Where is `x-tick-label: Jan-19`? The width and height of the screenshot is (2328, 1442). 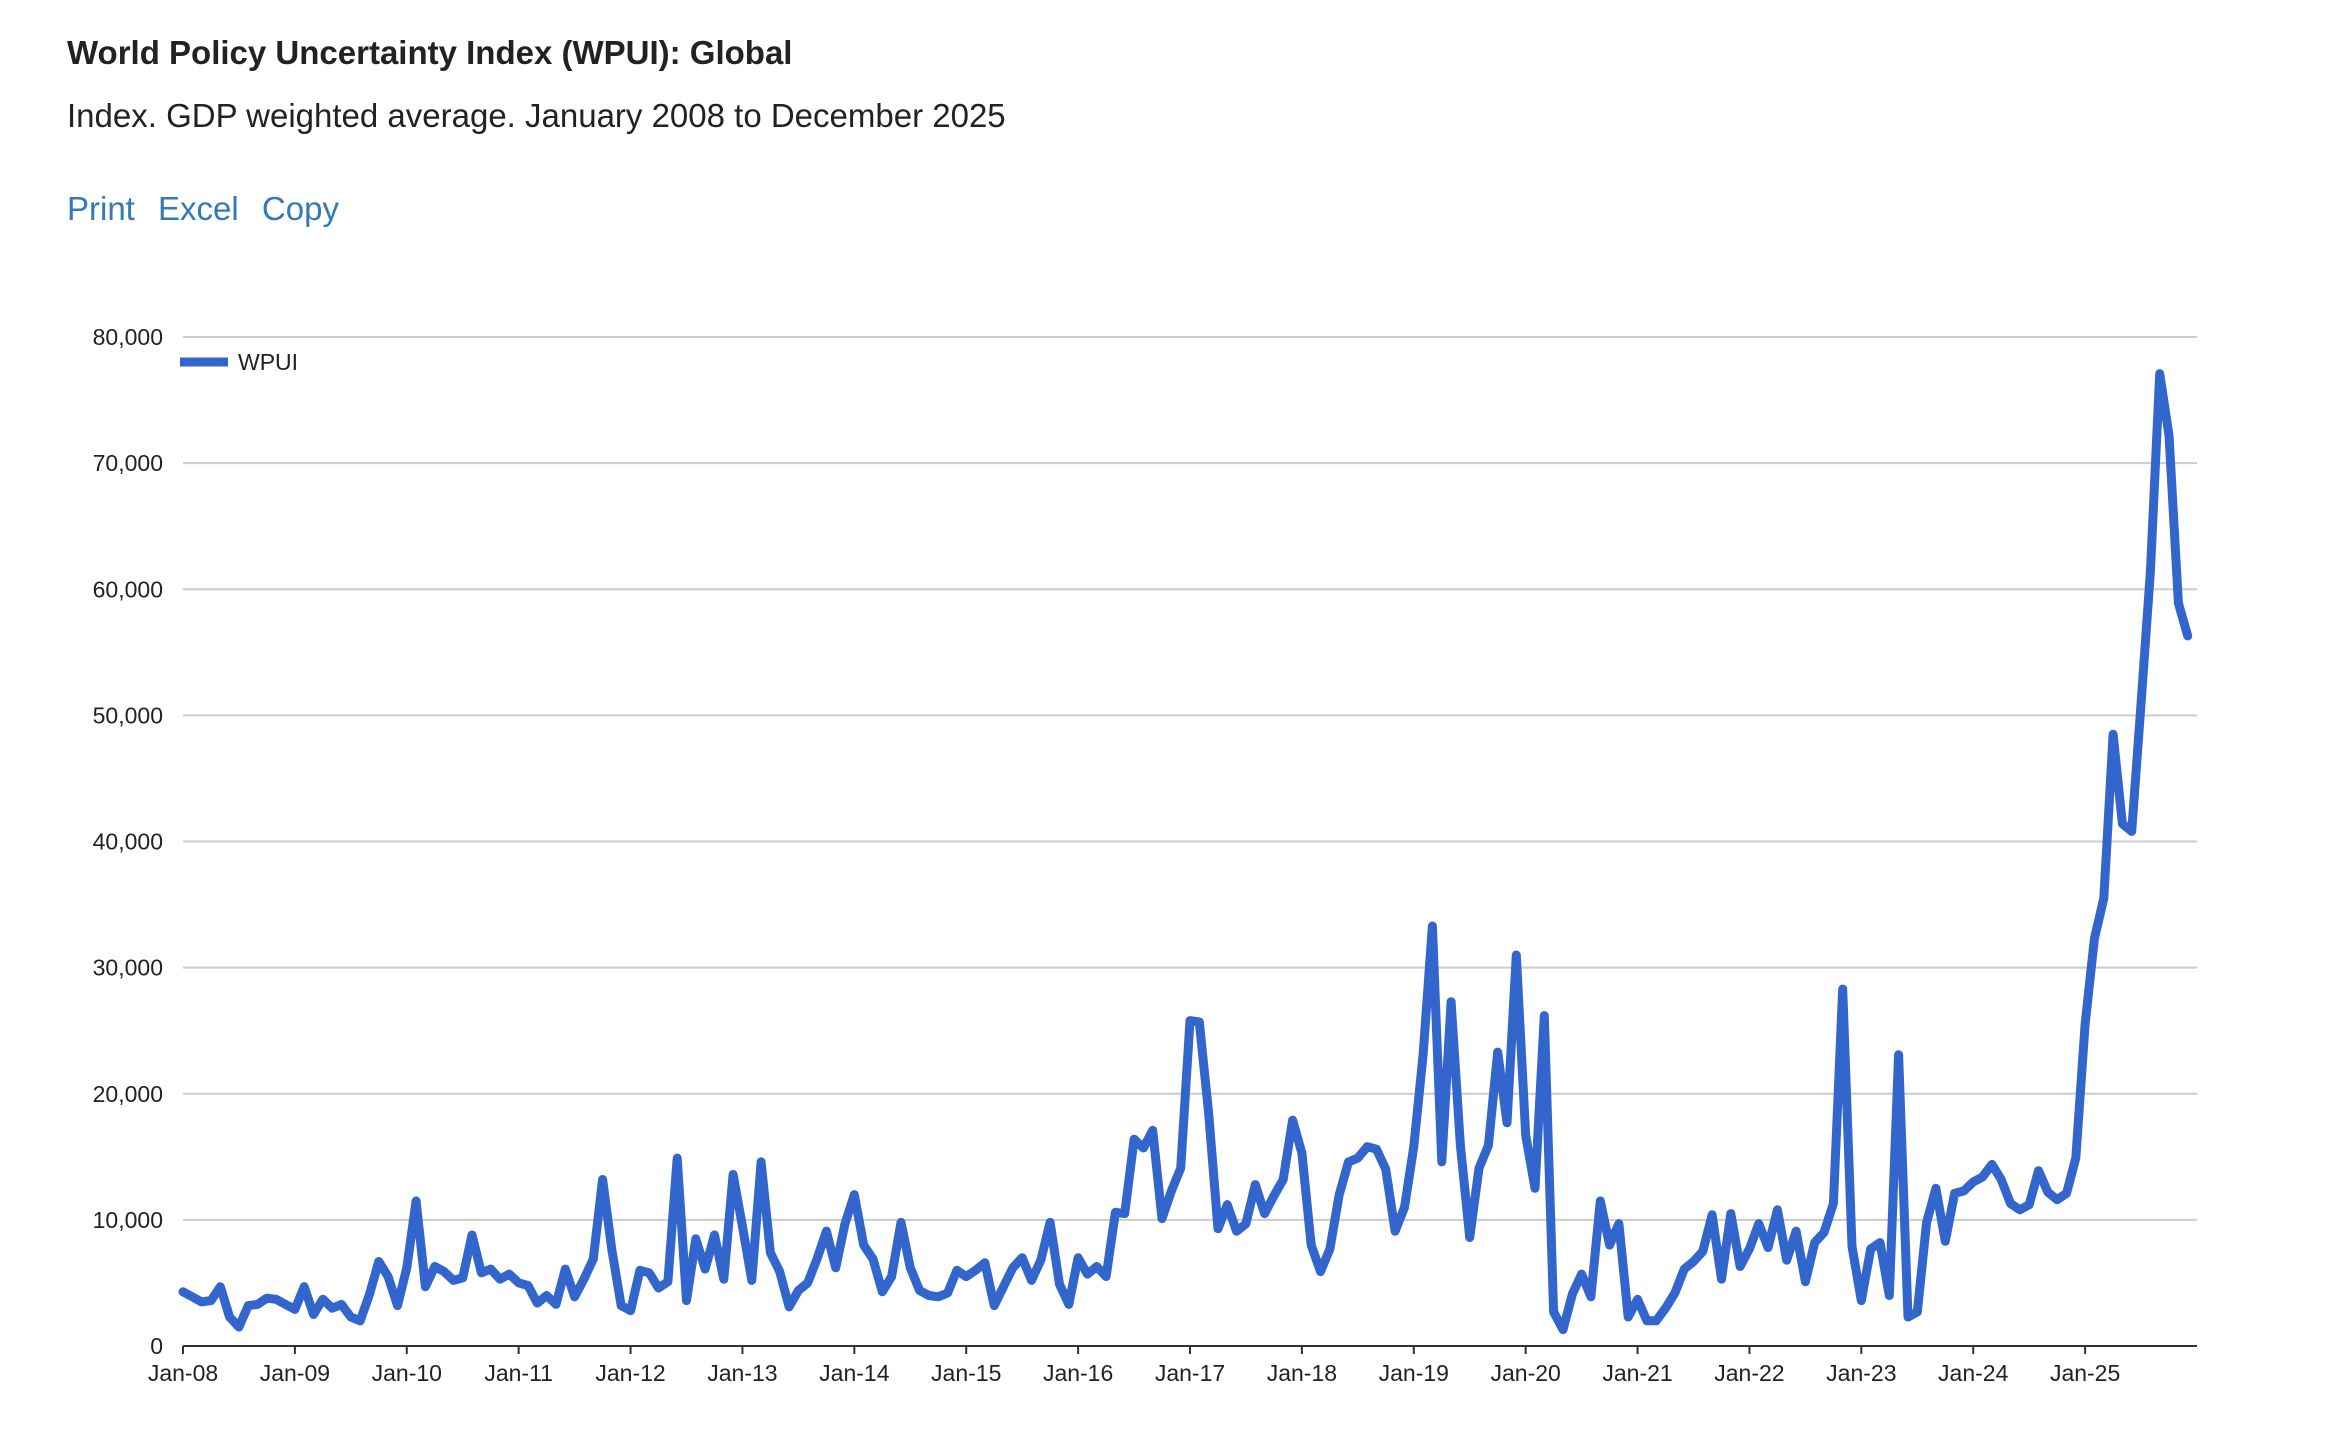
x-tick-label: Jan-19 is located at coordinates (1414, 1373).